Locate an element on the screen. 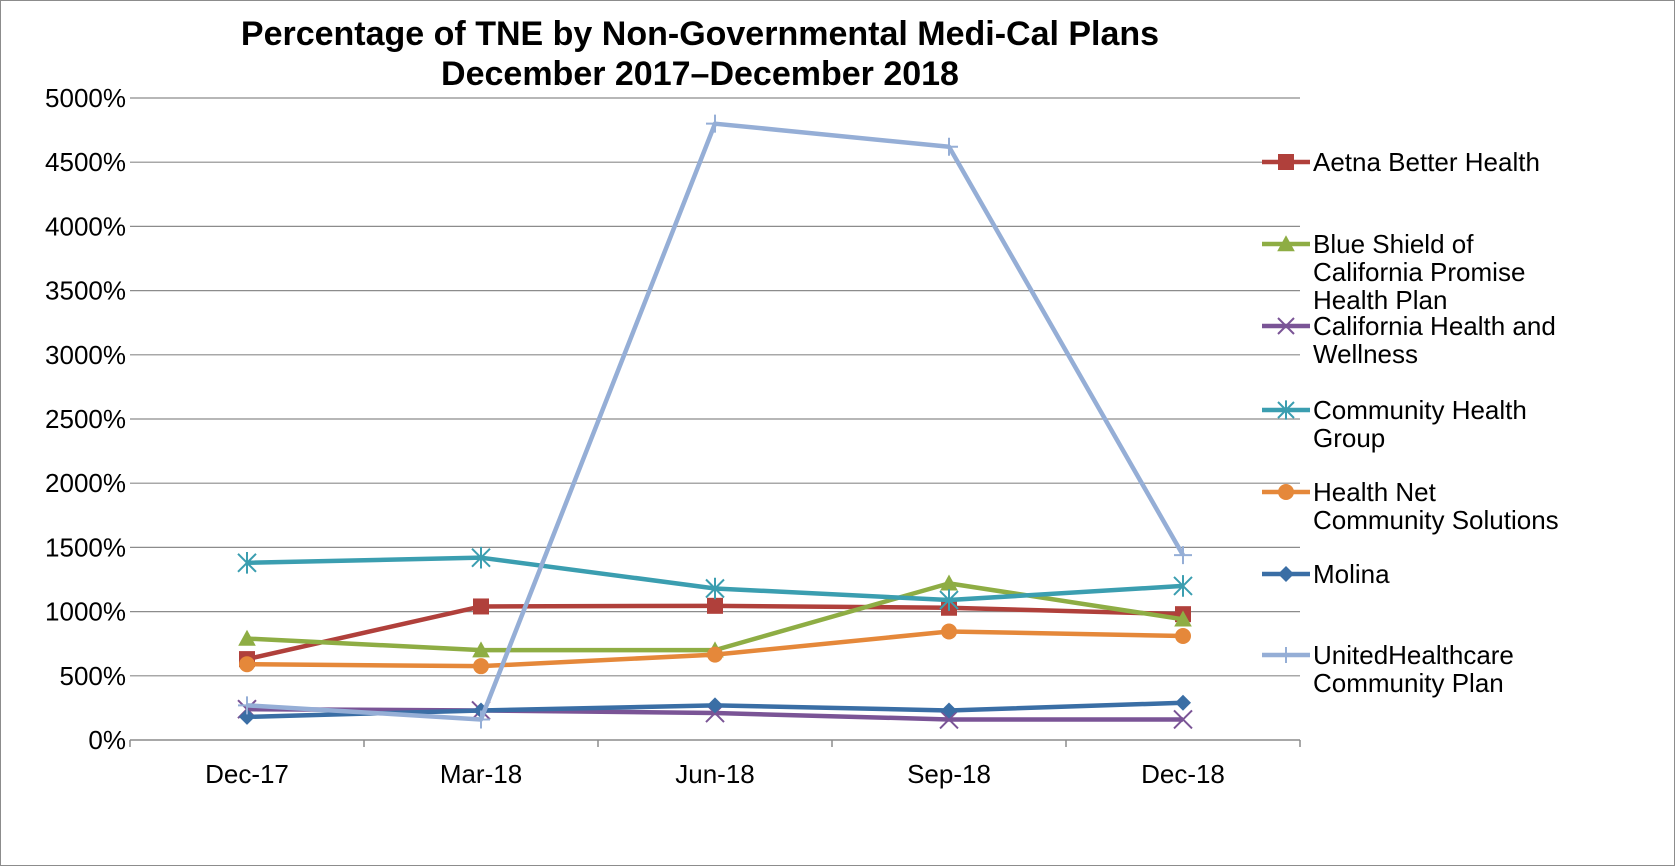 This screenshot has width=1675, height=866. y-tick-label: 2500% is located at coordinates (85, 419).